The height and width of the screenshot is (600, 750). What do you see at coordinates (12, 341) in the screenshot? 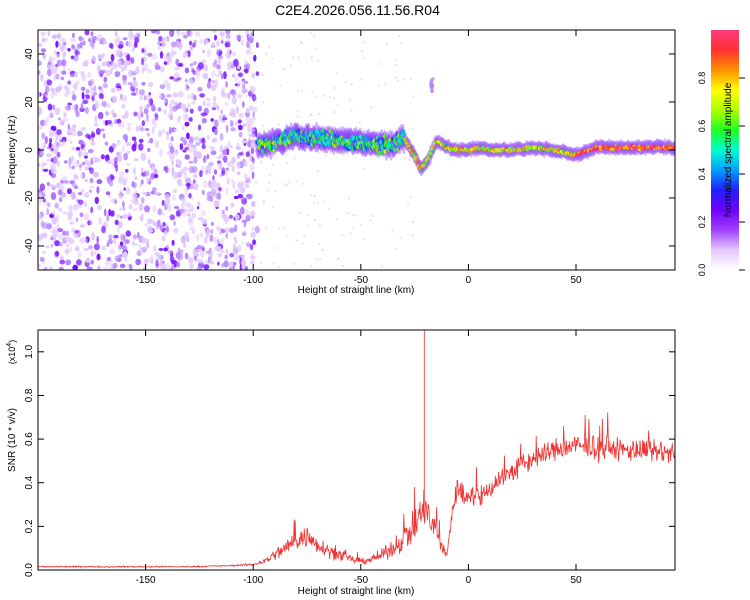
I see `snr-y-scale-close: )` at bounding box center [12, 341].